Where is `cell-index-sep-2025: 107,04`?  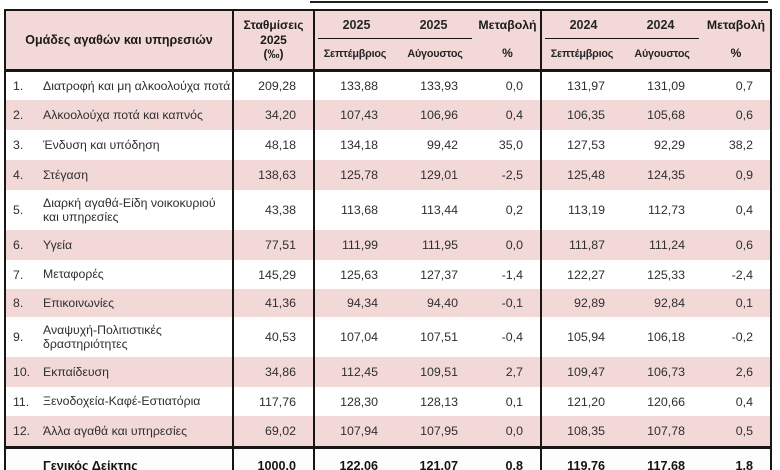 cell-index-sep-2025: 107,04 is located at coordinates (359, 337).